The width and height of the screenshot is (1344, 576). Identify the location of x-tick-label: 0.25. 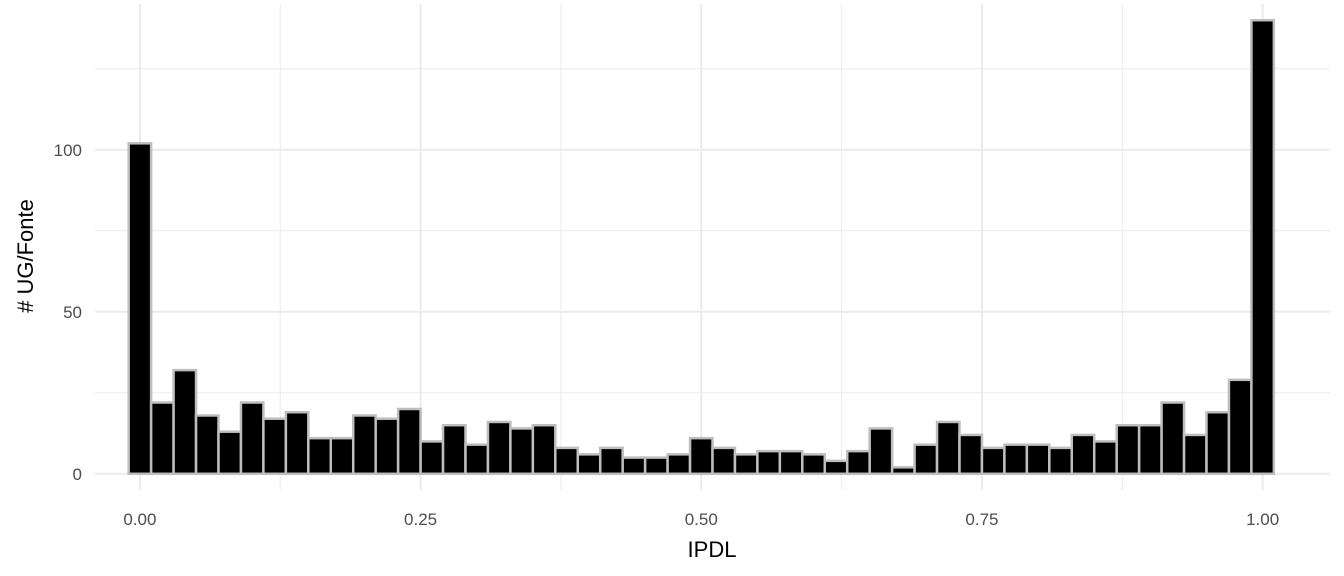
(420, 519).